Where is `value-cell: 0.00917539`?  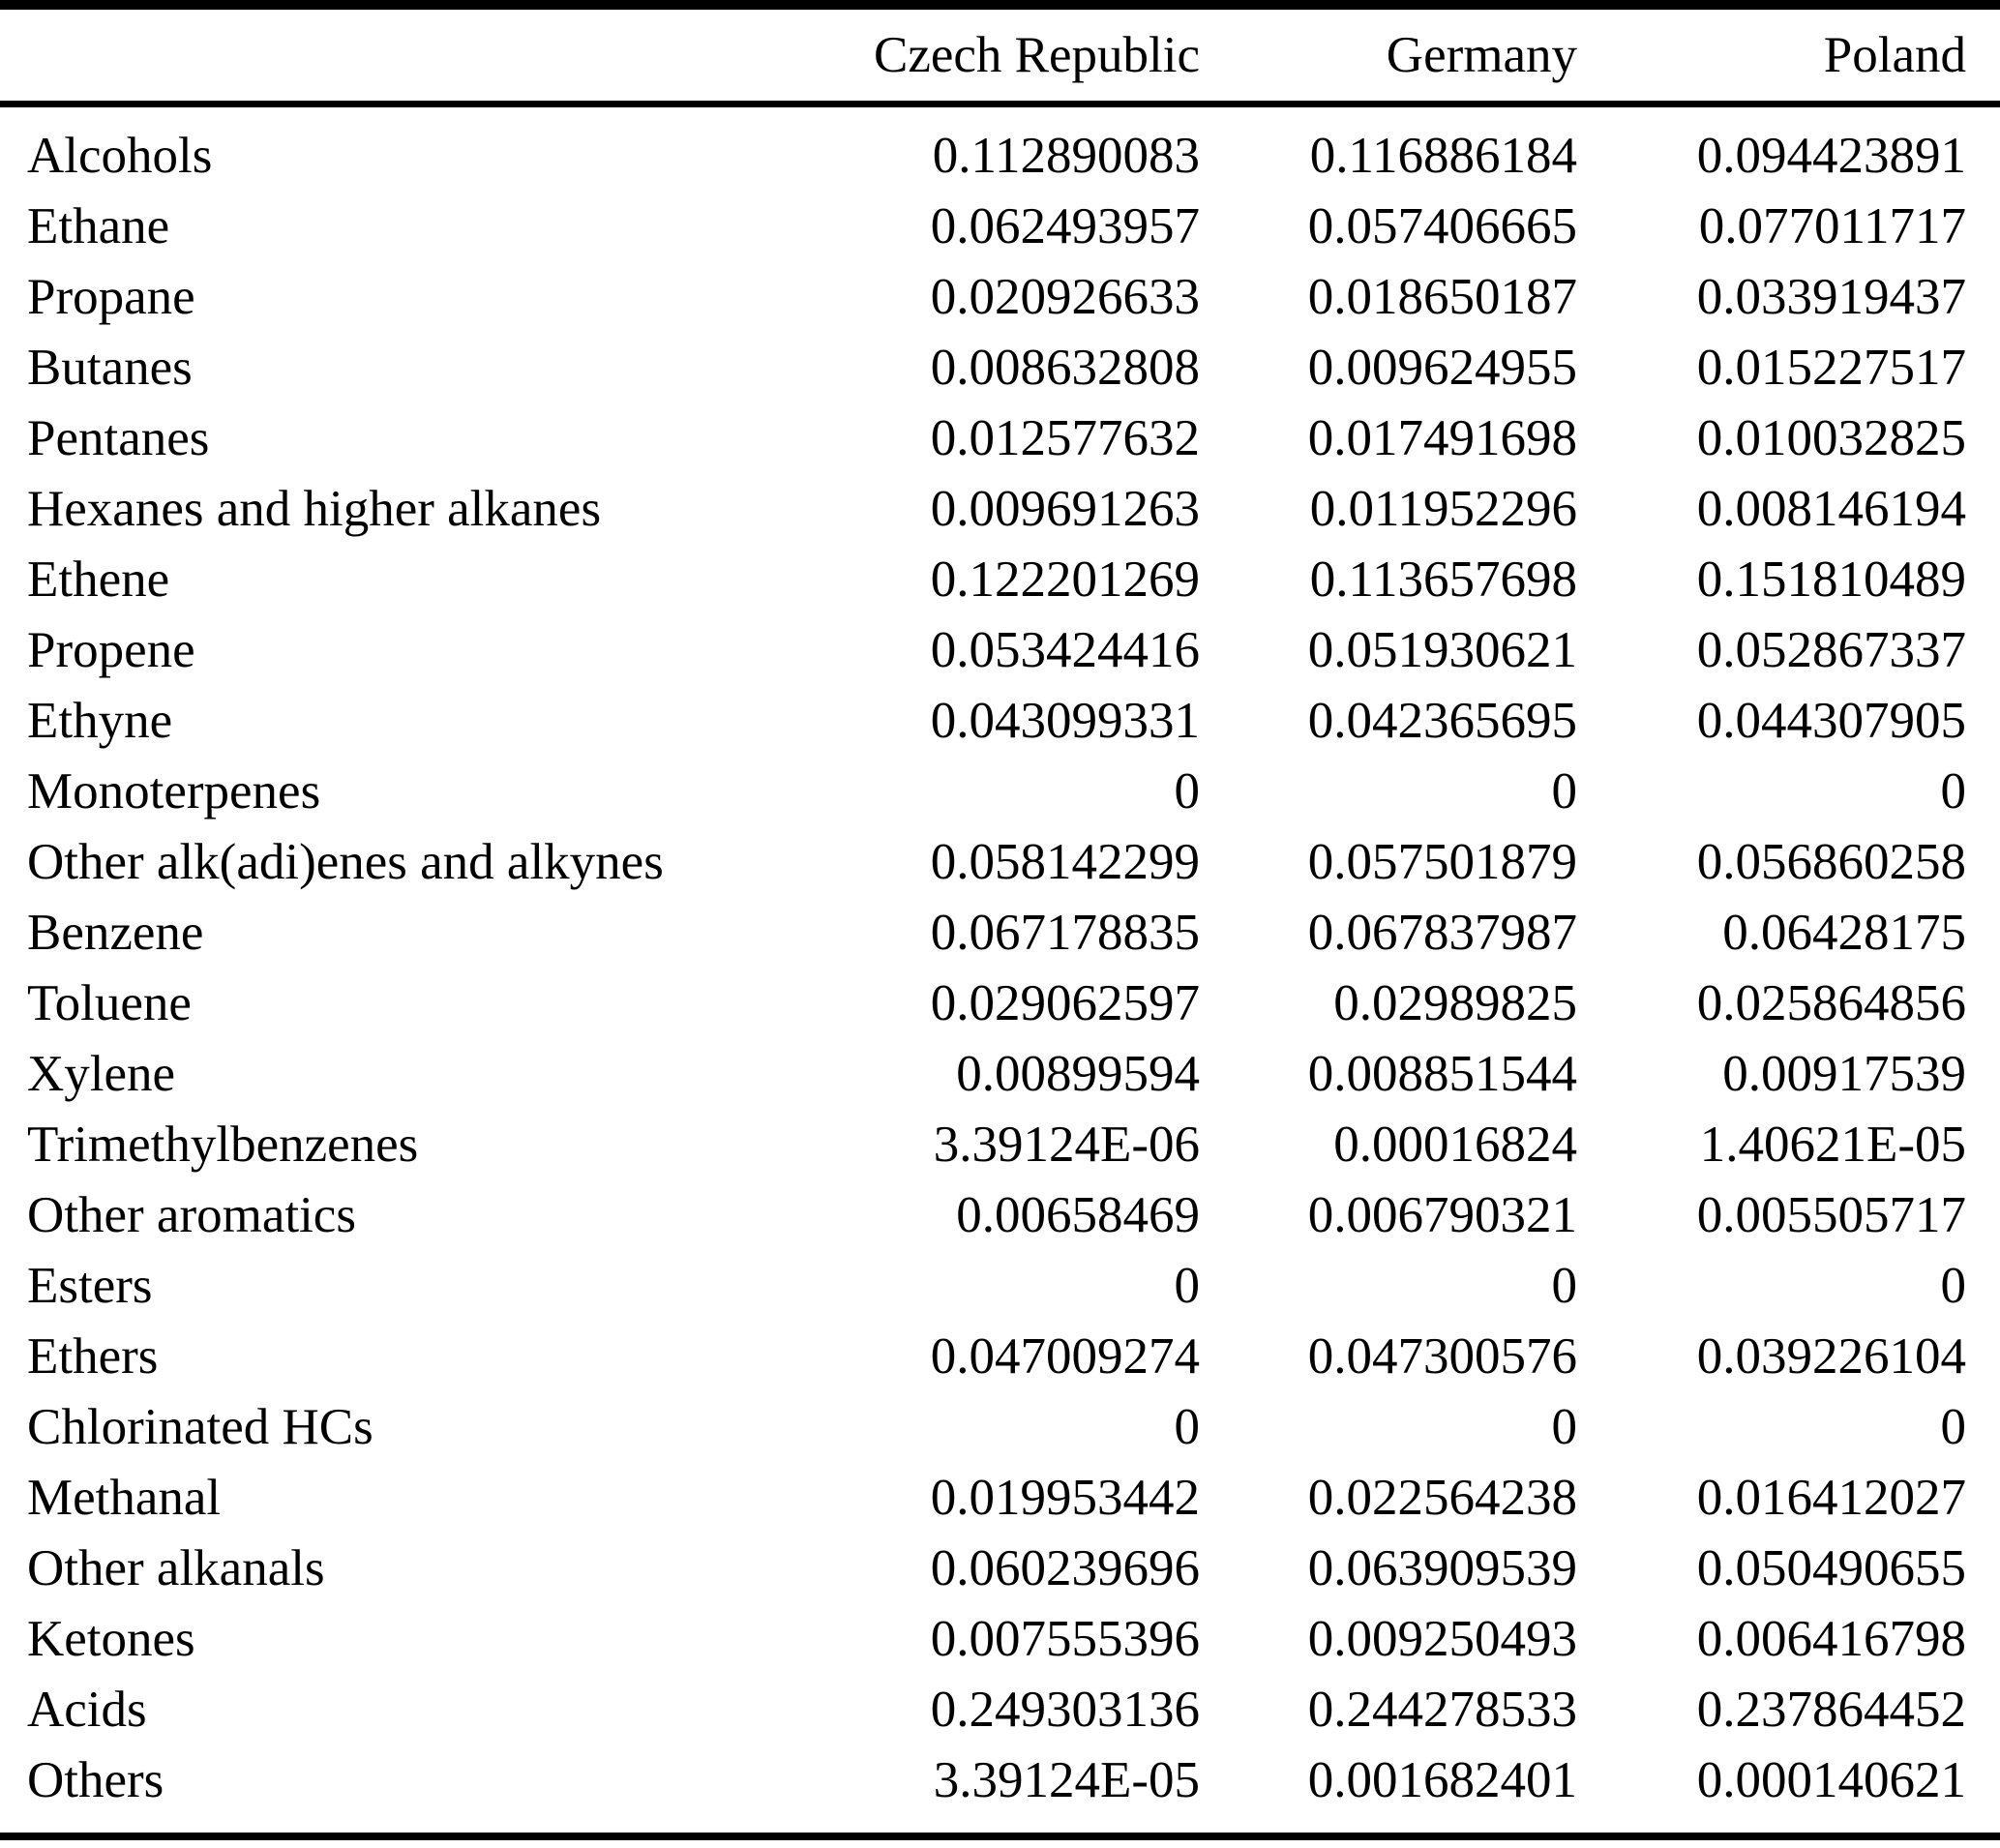
value-cell: 0.00917539 is located at coordinates (1844, 1074).